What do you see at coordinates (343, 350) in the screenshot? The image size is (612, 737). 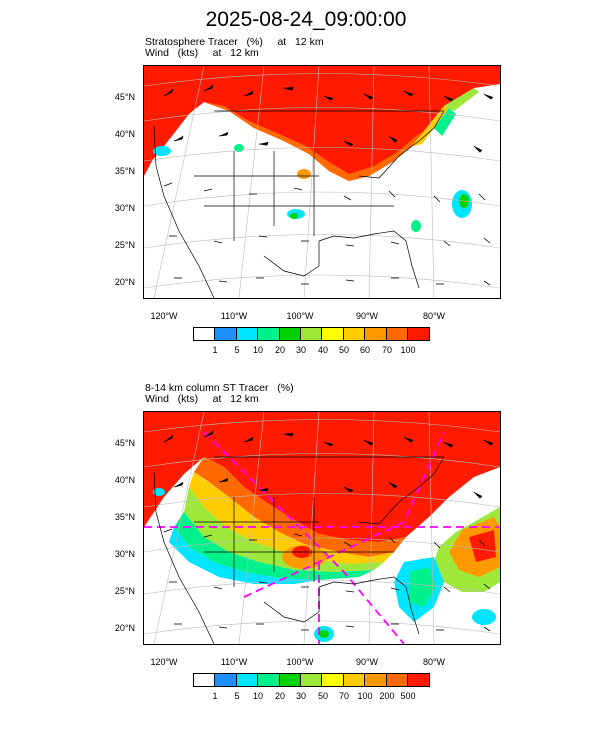 I see `panel1-colorbar-label: 50` at bounding box center [343, 350].